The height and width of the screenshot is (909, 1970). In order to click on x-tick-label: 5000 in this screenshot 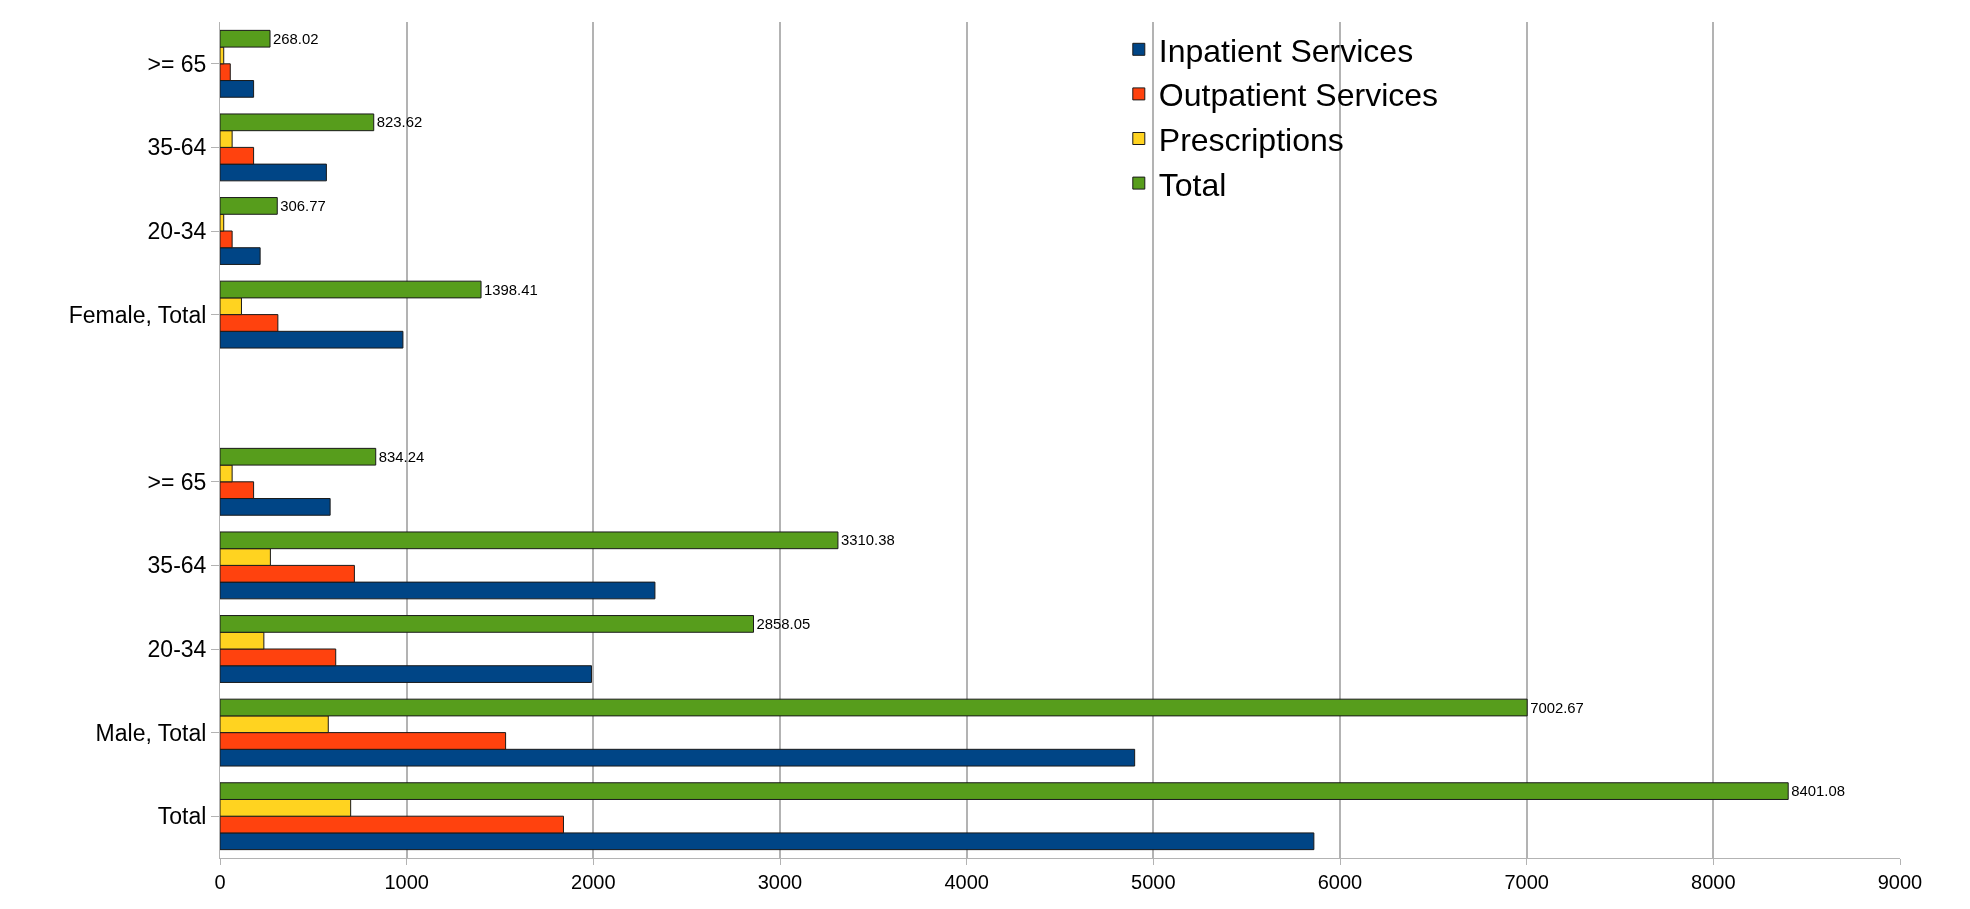, I will do `click(1153, 882)`.